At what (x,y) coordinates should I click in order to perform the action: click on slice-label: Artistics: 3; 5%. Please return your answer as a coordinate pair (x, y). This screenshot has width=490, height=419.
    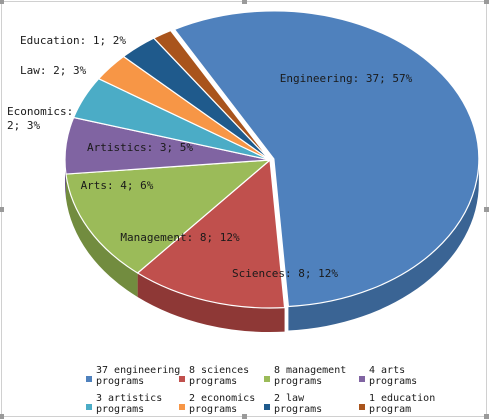
    Looking at the image, I should click on (140, 147).